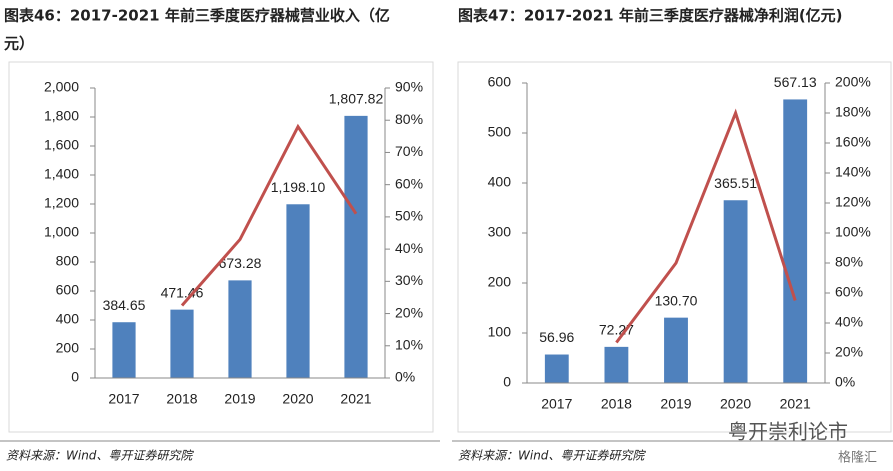  I want to click on y-tick-label: 1,200, so click(61, 203).